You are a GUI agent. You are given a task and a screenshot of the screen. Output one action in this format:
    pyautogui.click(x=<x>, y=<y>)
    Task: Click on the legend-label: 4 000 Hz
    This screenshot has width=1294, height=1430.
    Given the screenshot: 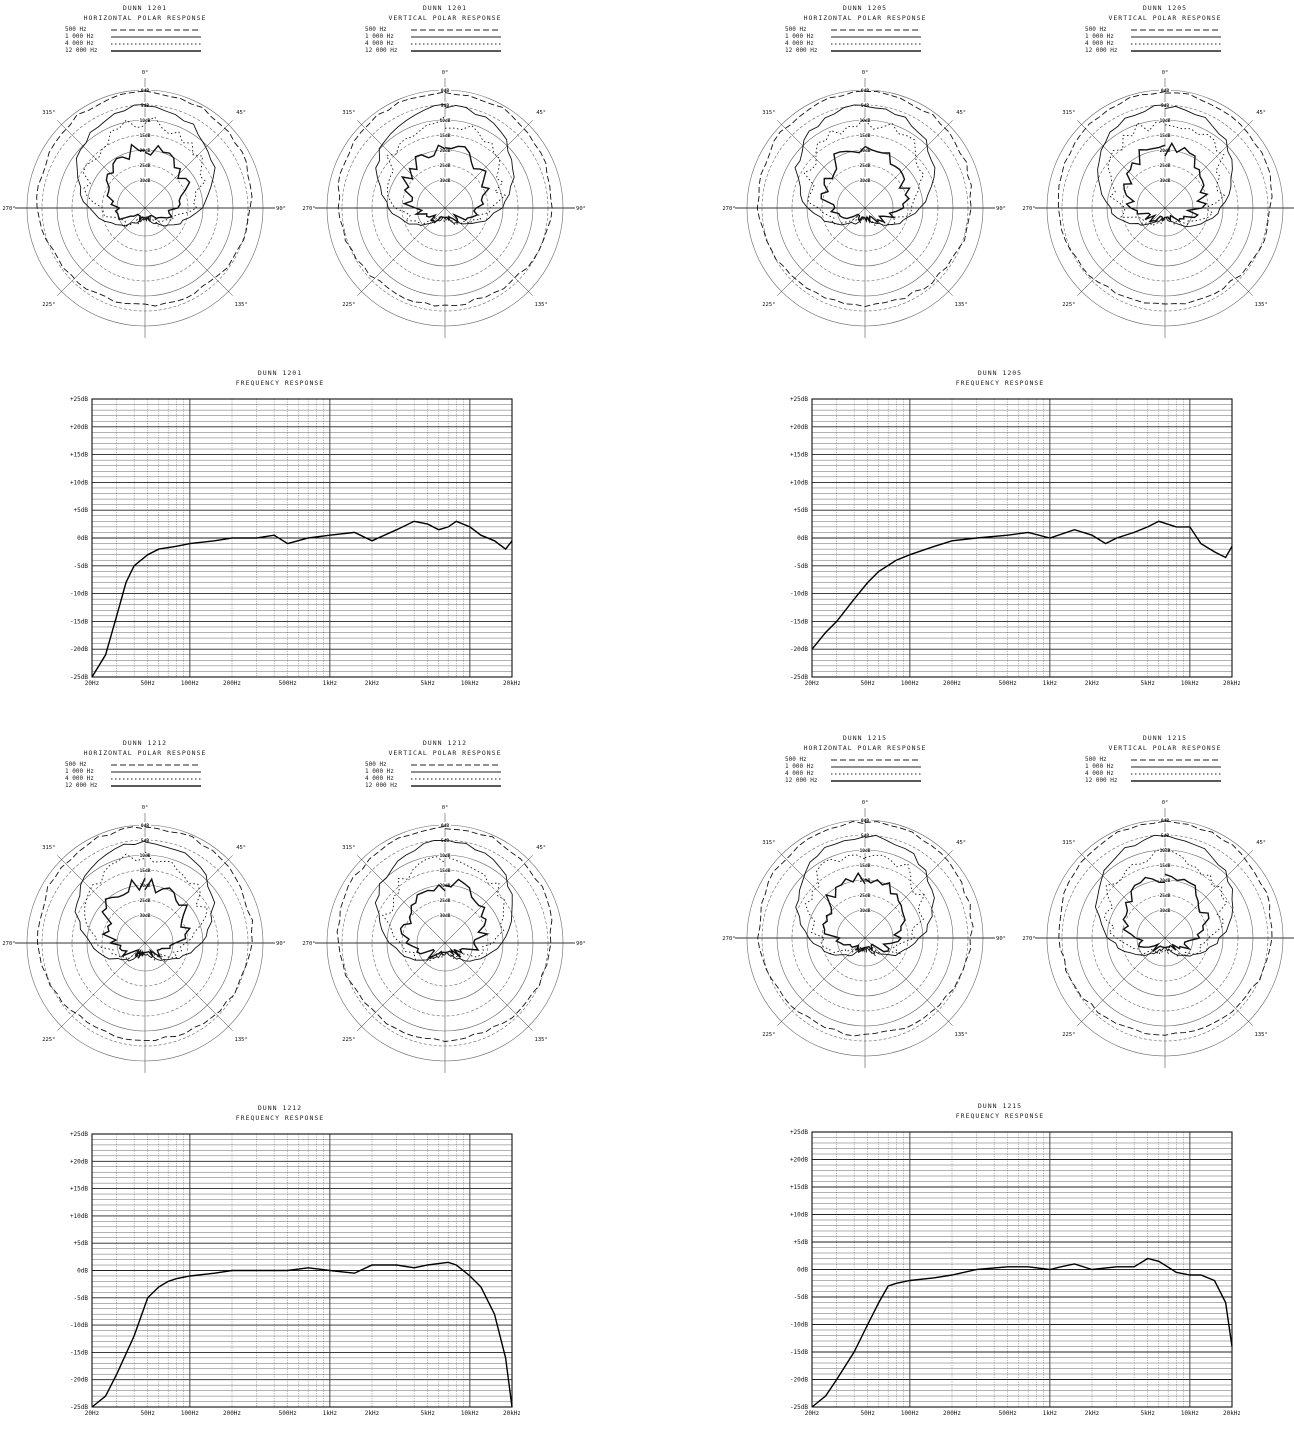 What is the action you would take?
    pyautogui.click(x=799, y=773)
    